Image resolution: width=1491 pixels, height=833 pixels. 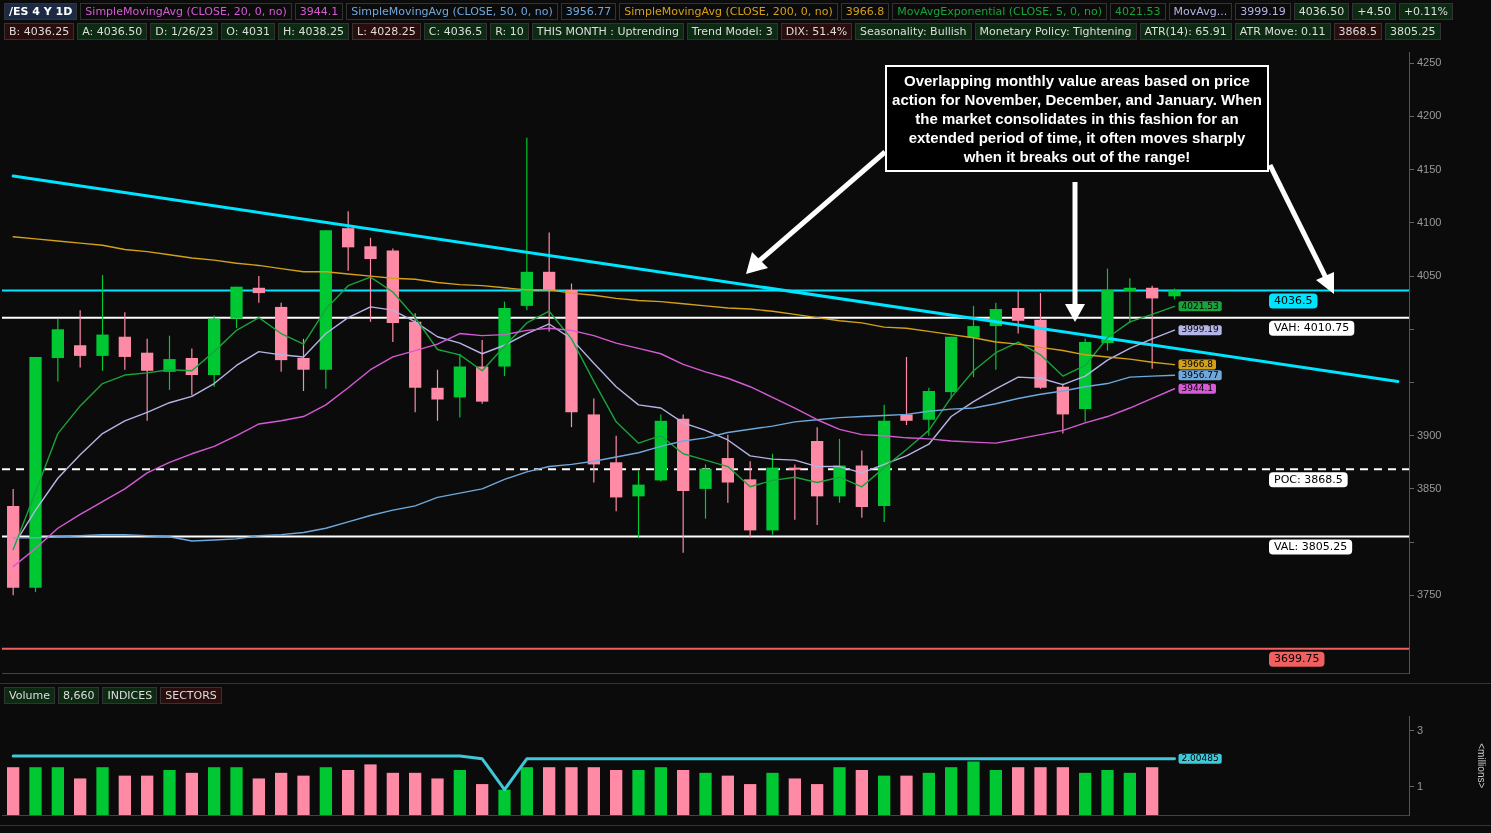 I want to click on text: 3868.5, so click(x=1358, y=31).